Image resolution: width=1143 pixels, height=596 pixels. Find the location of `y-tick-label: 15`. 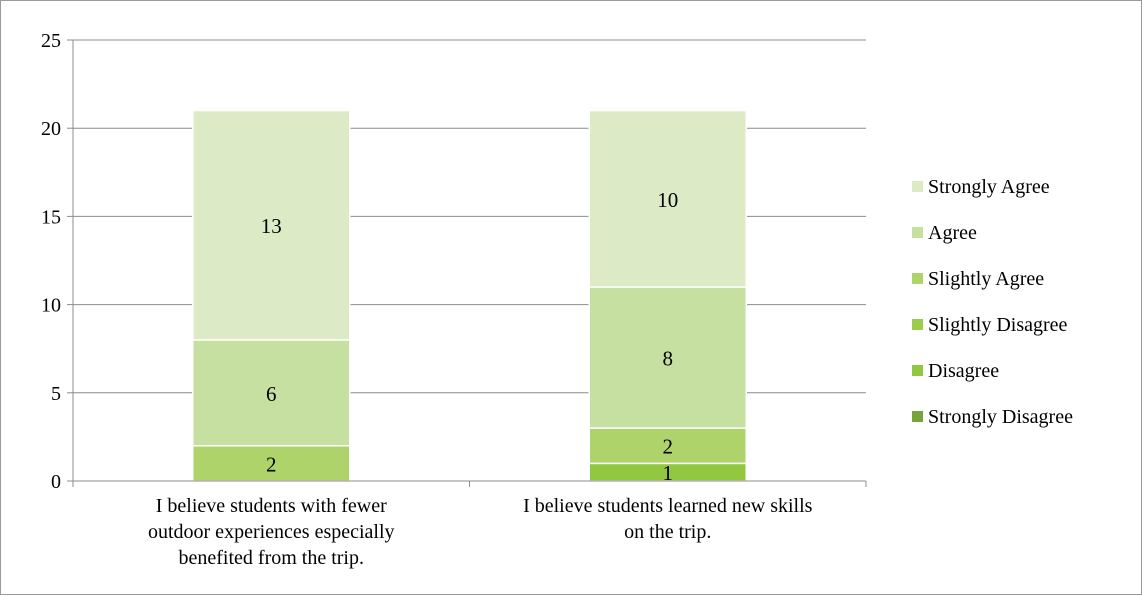

y-tick-label: 15 is located at coordinates (51, 217).